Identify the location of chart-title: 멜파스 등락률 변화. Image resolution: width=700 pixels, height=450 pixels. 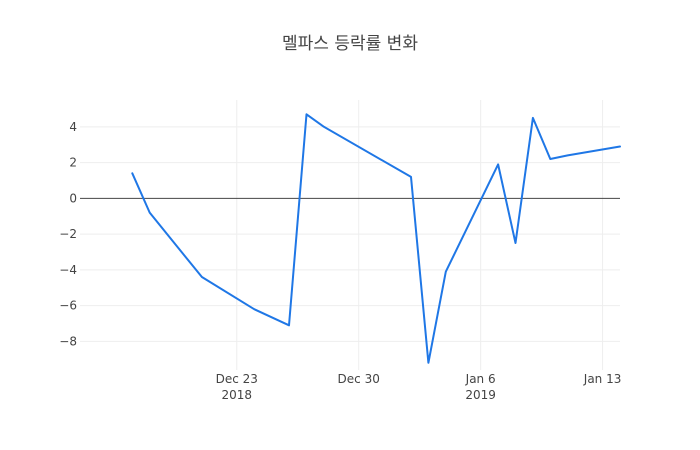
(350, 44).